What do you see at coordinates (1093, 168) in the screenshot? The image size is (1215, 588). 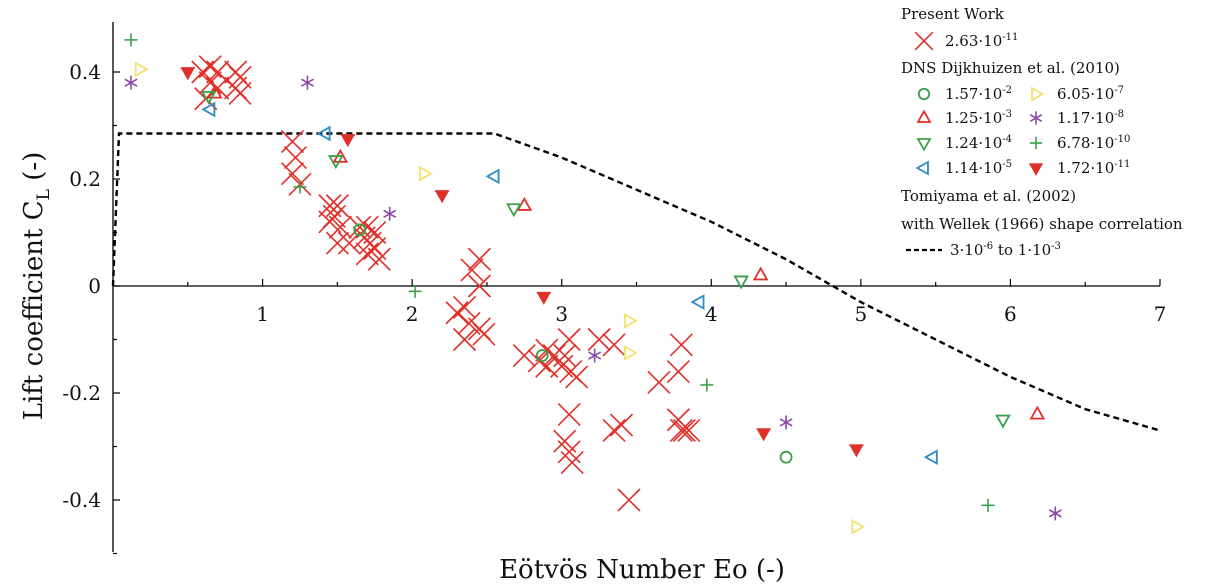 I see `legend-label-8: 1.72·10⁻¹¹` at bounding box center [1093, 168].